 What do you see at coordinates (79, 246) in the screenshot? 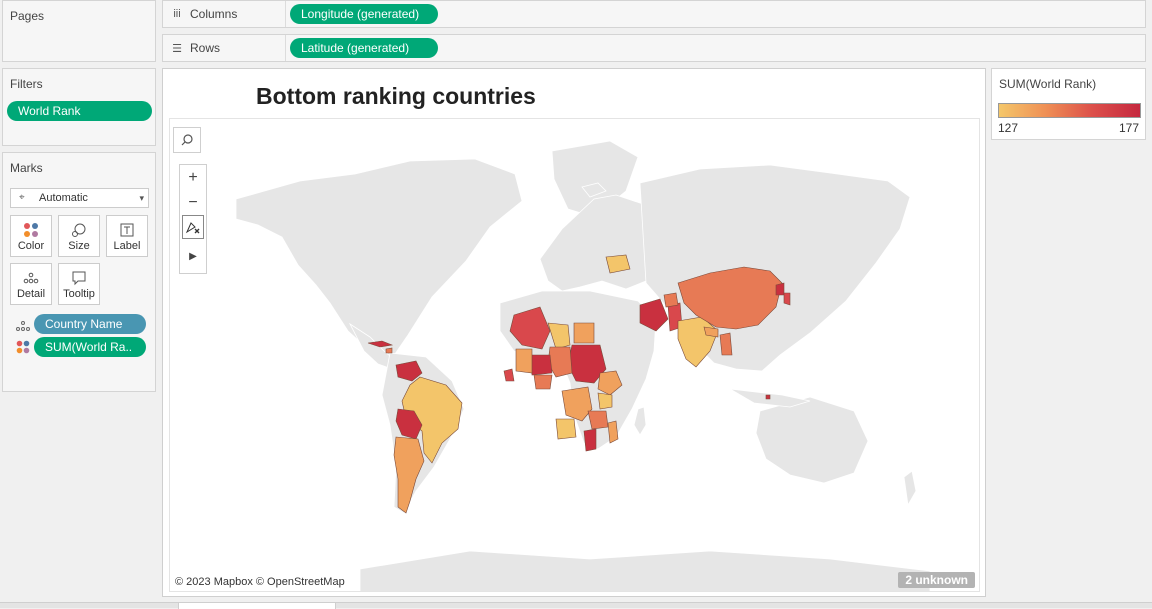
I see `size-label: Size` at bounding box center [79, 246].